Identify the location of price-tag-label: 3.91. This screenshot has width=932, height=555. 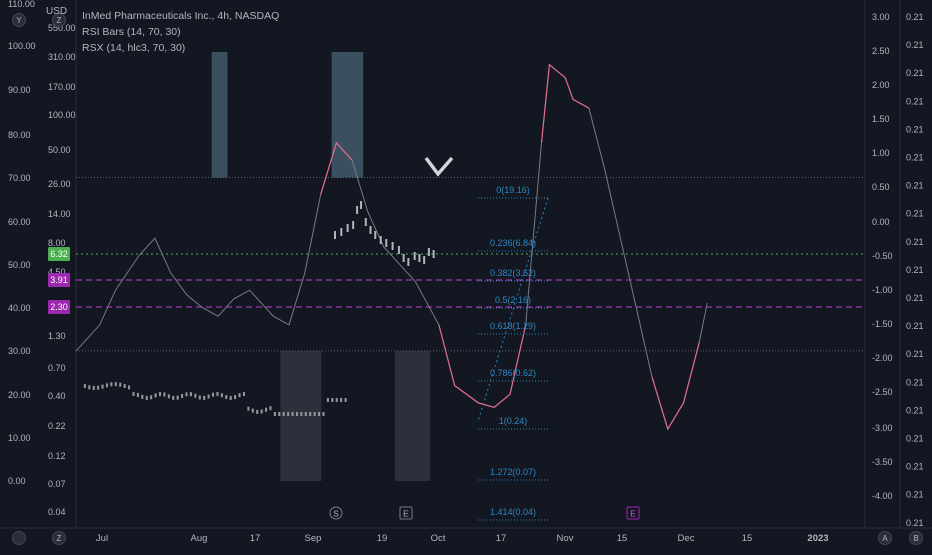
(59, 280).